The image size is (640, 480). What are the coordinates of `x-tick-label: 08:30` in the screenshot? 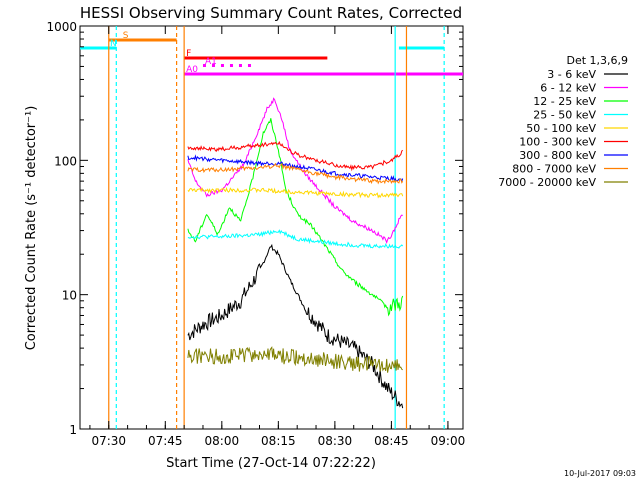 It's located at (335, 441).